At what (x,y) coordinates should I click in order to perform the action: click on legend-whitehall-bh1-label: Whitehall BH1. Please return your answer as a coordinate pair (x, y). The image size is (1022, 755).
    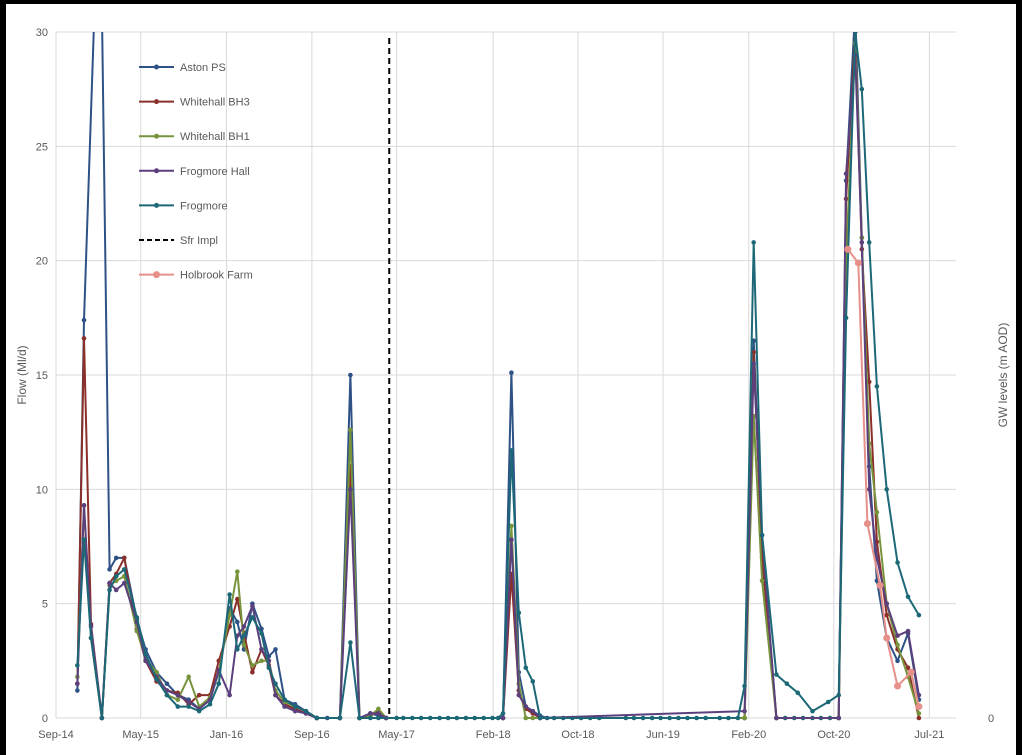
    Looking at the image, I should click on (215, 137).